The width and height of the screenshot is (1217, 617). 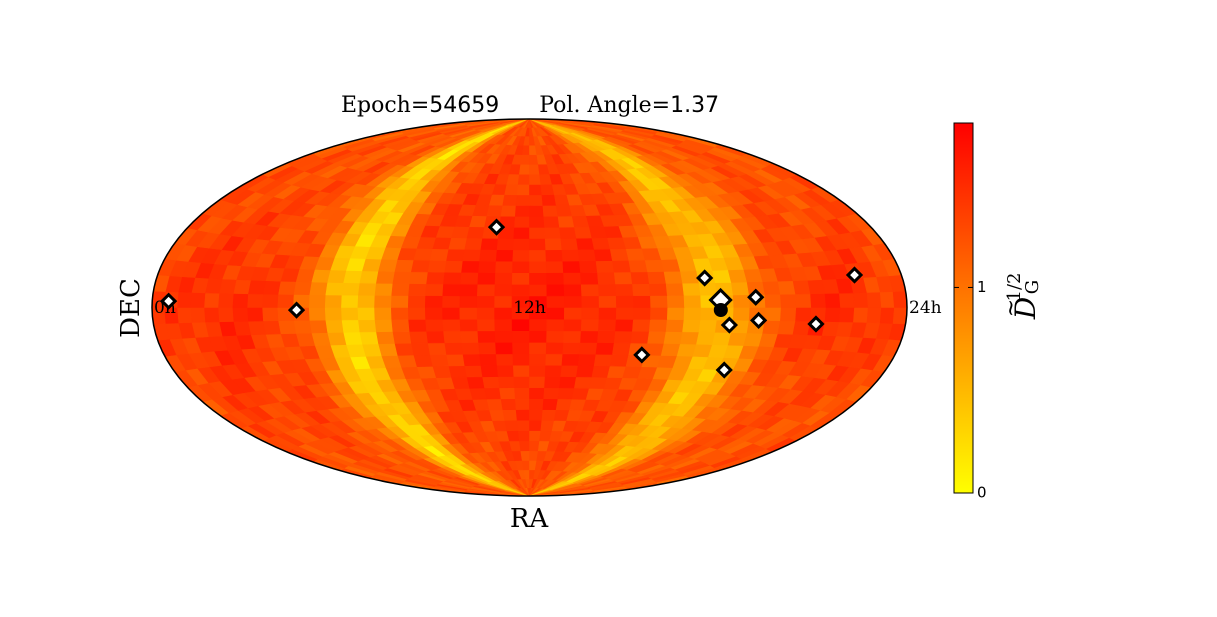 What do you see at coordinates (982, 493) in the screenshot?
I see `colorbar-tick-label: 0` at bounding box center [982, 493].